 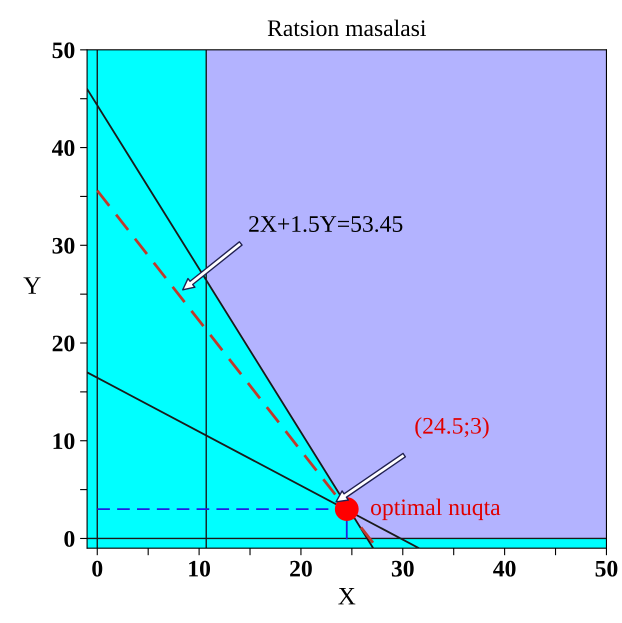 What do you see at coordinates (347, 596) in the screenshot?
I see `x-axis-title: X` at bounding box center [347, 596].